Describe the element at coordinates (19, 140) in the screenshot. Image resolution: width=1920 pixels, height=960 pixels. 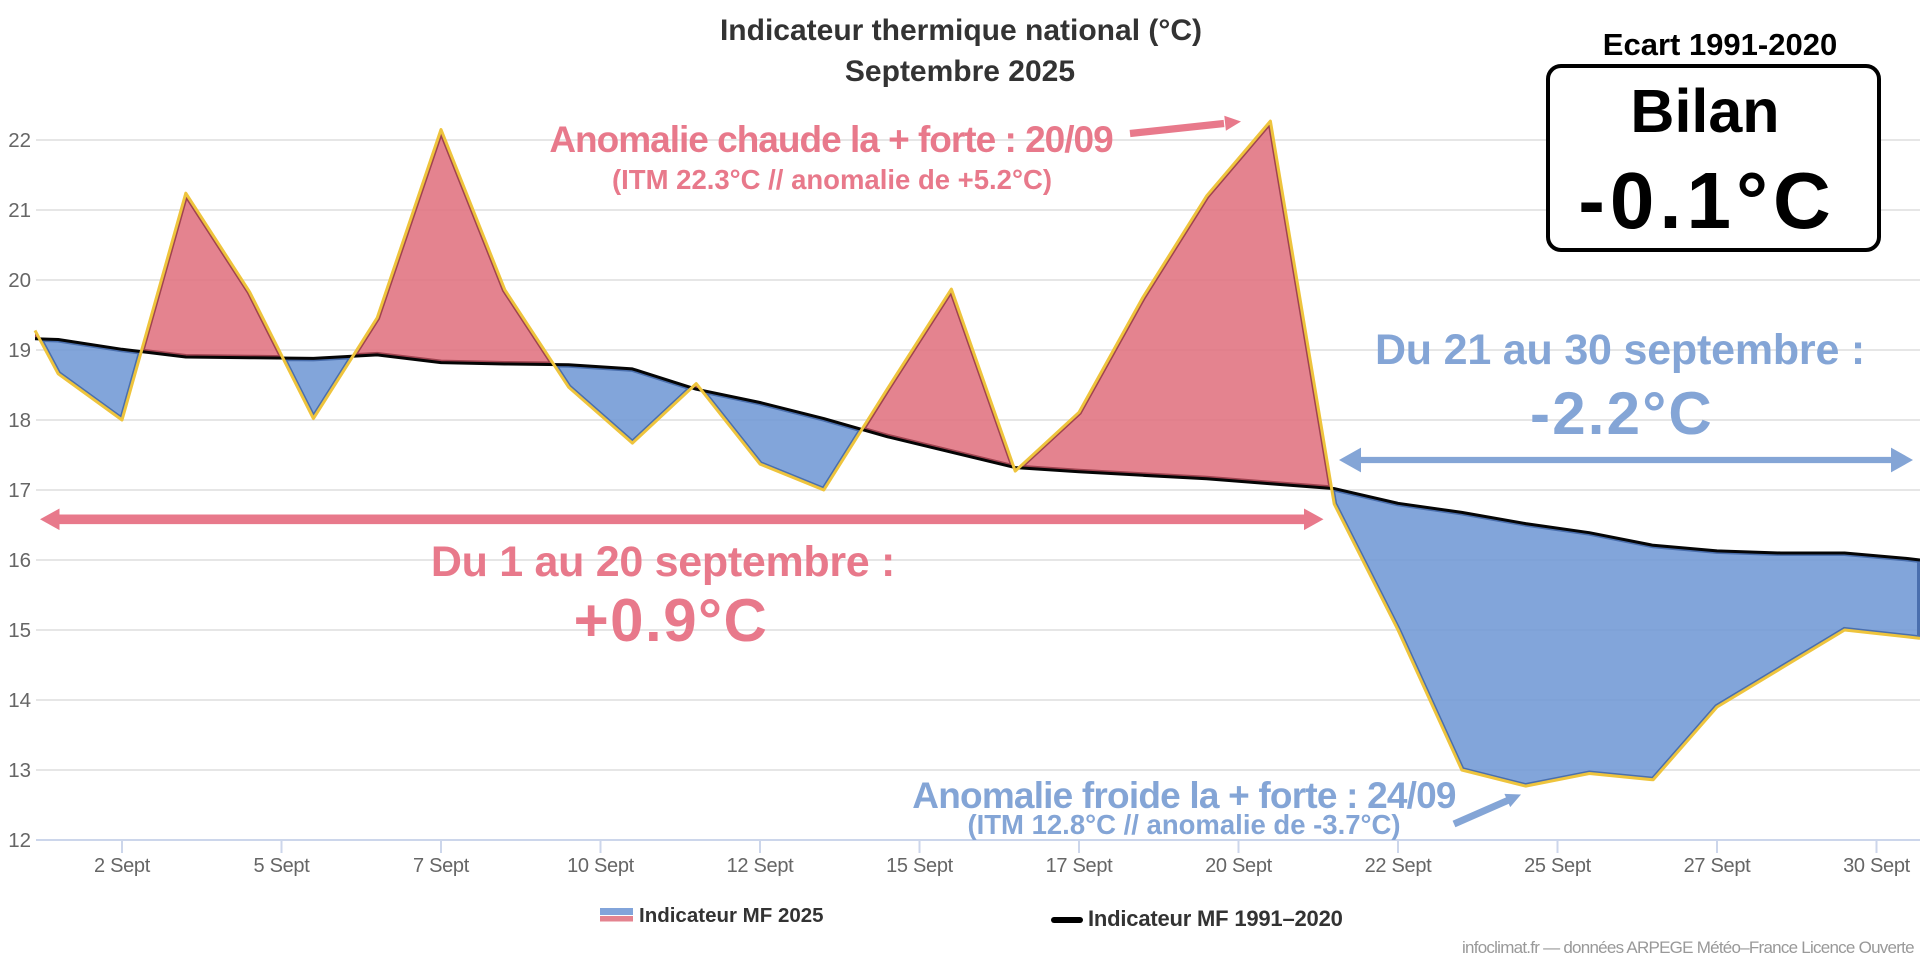
I see `svg-text: 22` at that location.